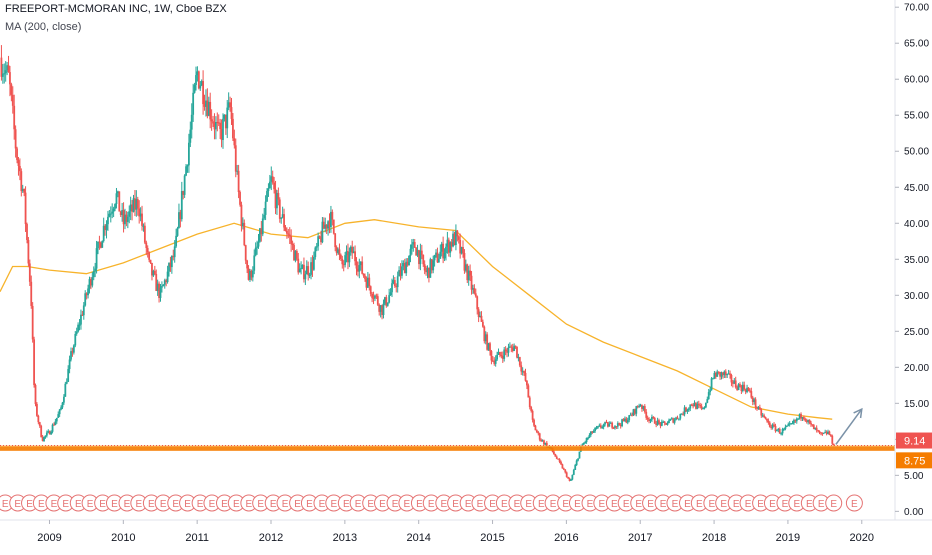 Image resolution: width=932 pixels, height=555 pixels. What do you see at coordinates (916, 152) in the screenshot?
I see `y-tick-label: 50.00` at bounding box center [916, 152].